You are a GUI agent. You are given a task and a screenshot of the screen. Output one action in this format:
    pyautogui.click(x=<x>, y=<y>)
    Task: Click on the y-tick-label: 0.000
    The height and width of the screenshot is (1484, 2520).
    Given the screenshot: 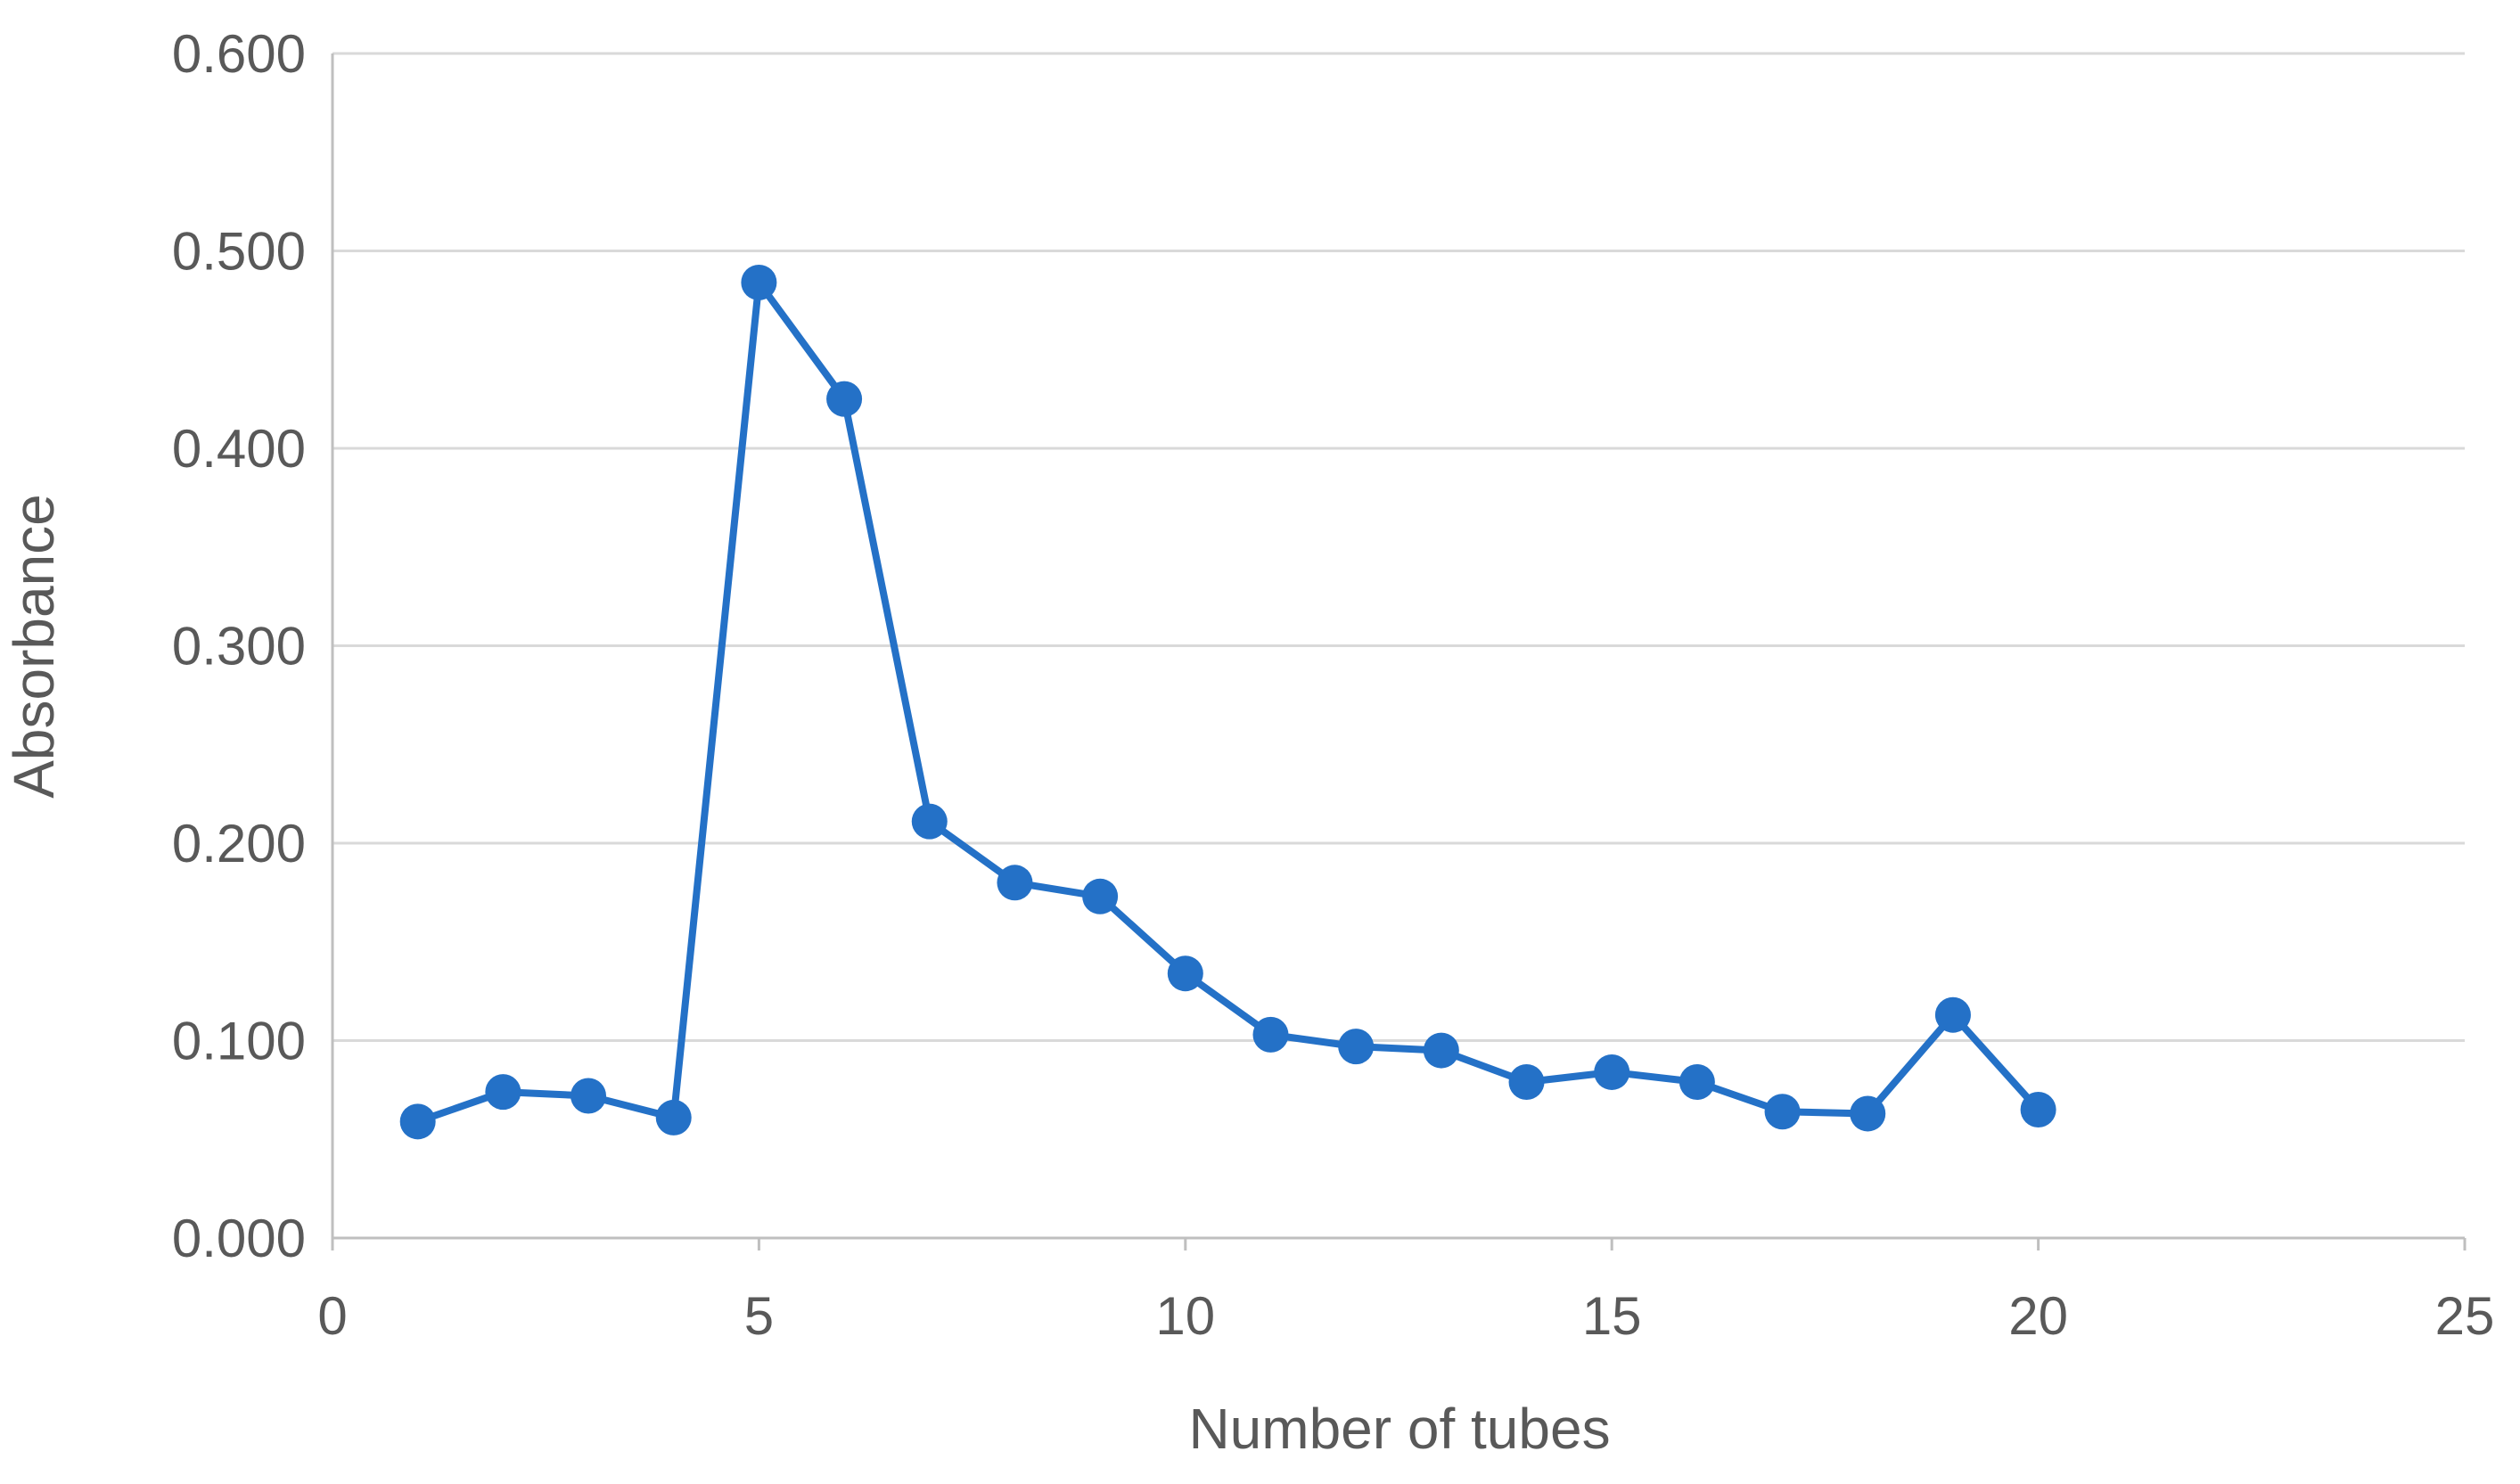 What is the action you would take?
    pyautogui.click(x=239, y=1238)
    